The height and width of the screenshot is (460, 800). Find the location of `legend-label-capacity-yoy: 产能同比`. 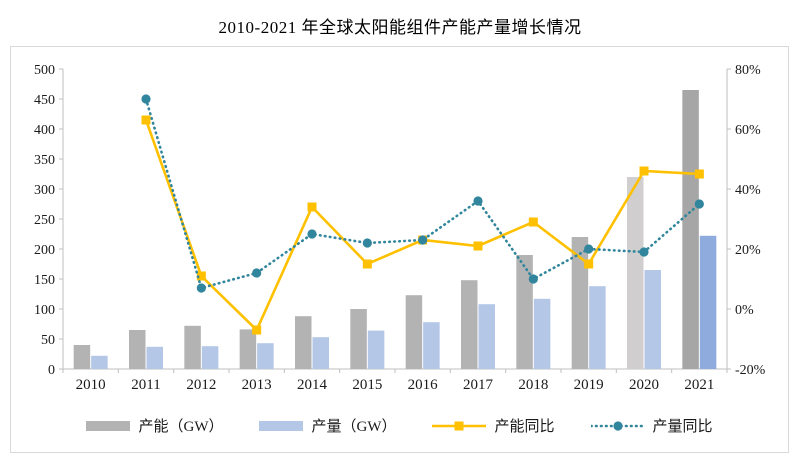

legend-label-capacity-yoy: 产能同比 is located at coordinates (524, 427).